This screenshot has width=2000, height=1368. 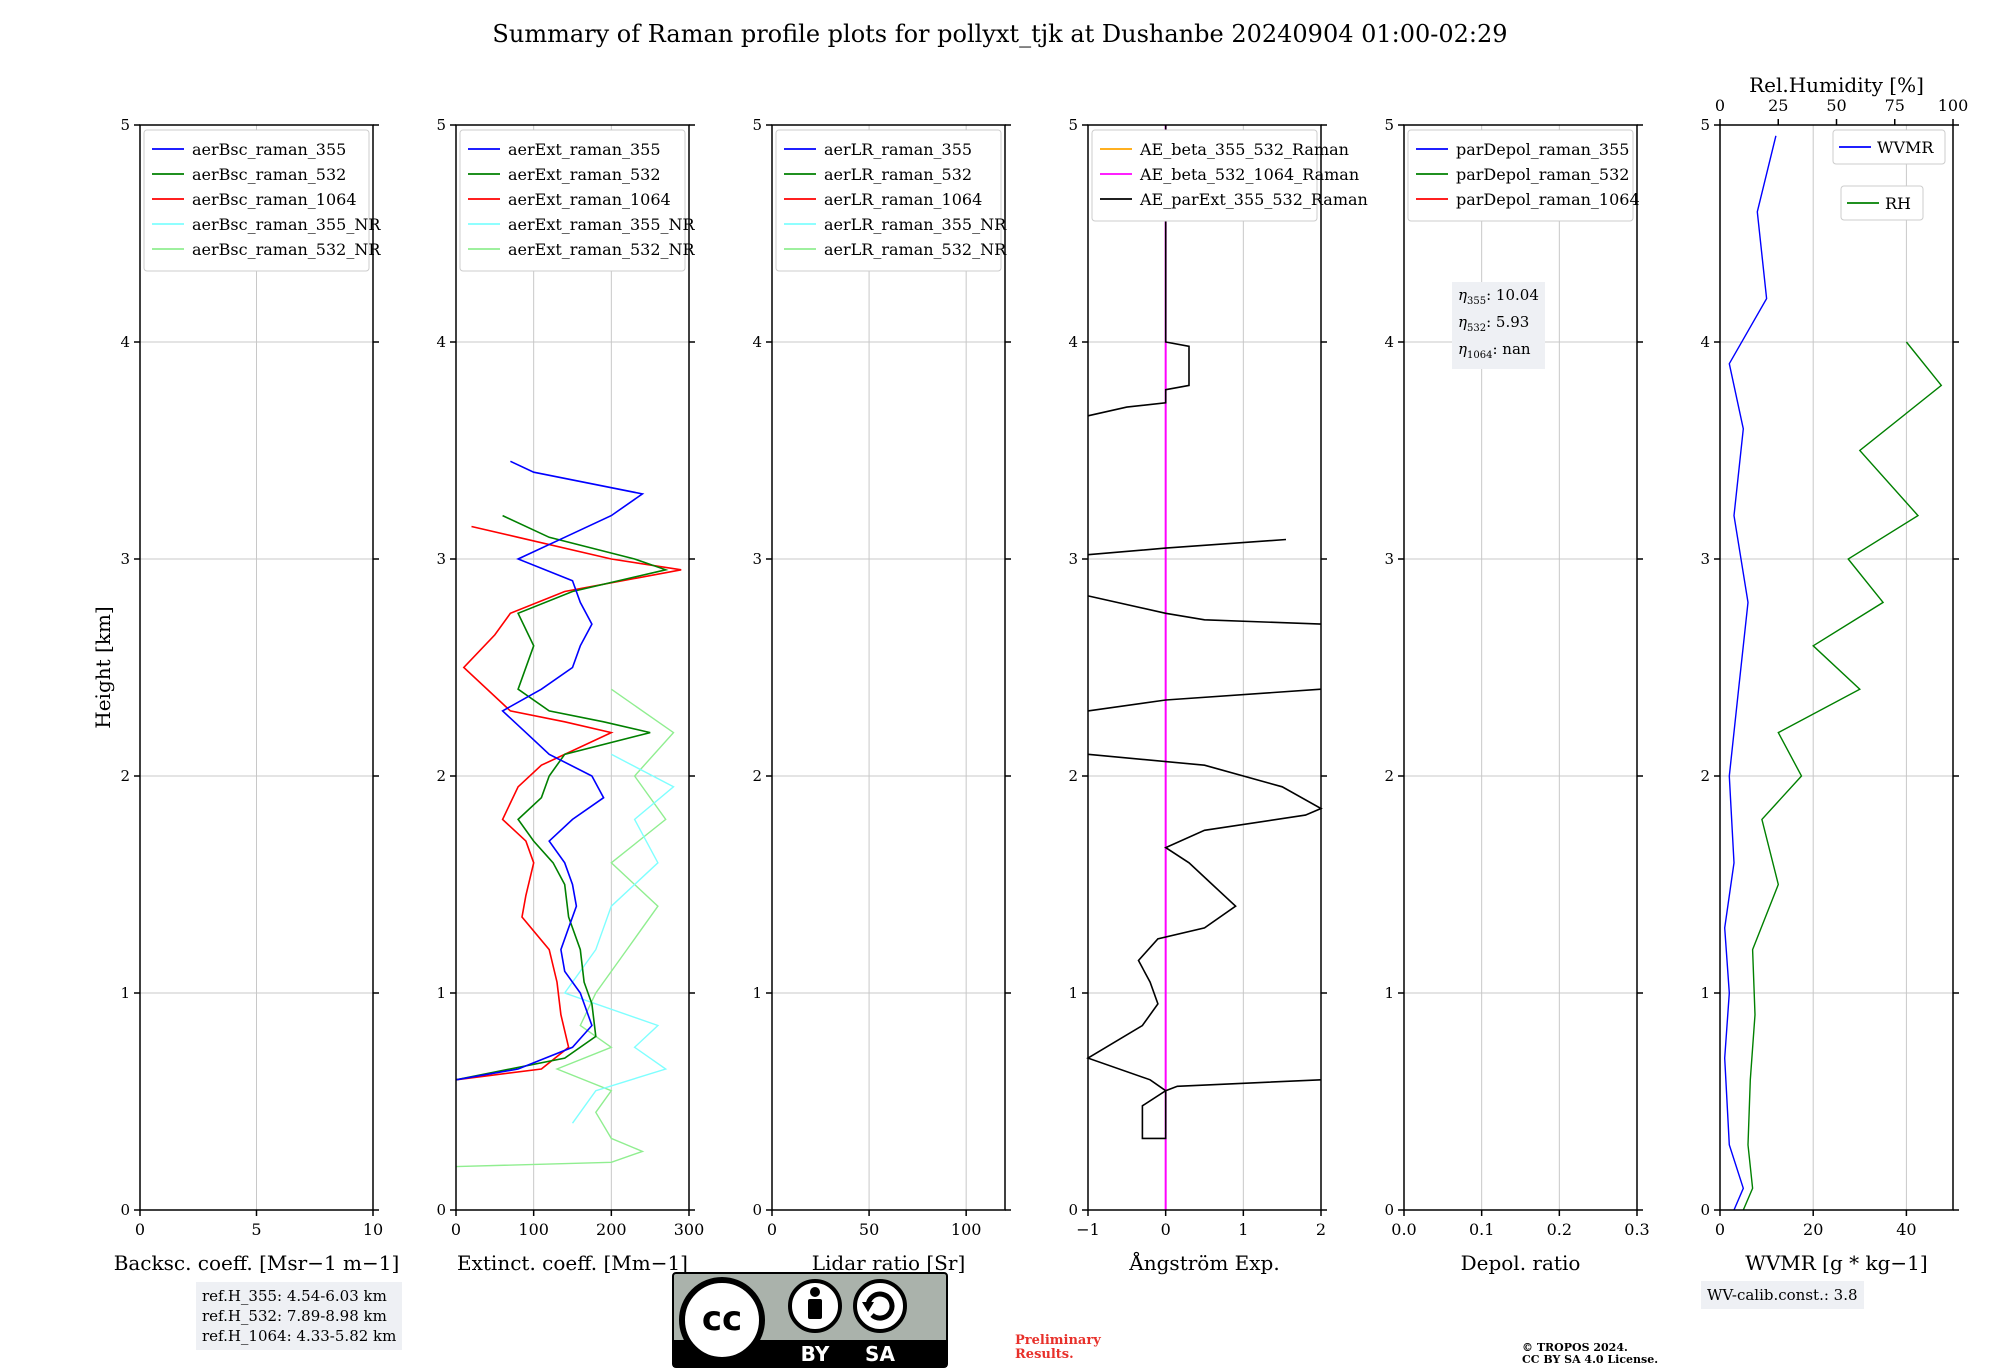 I want to click on ext-xtick-label: 300, so click(x=689, y=1229).